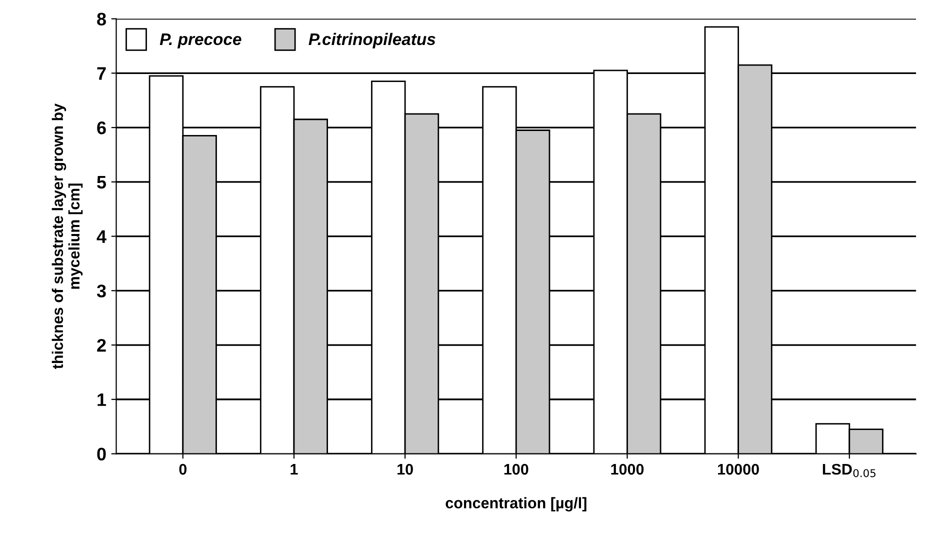 The image size is (930, 537). What do you see at coordinates (101, 73) in the screenshot?
I see `y-tick-label: 7` at bounding box center [101, 73].